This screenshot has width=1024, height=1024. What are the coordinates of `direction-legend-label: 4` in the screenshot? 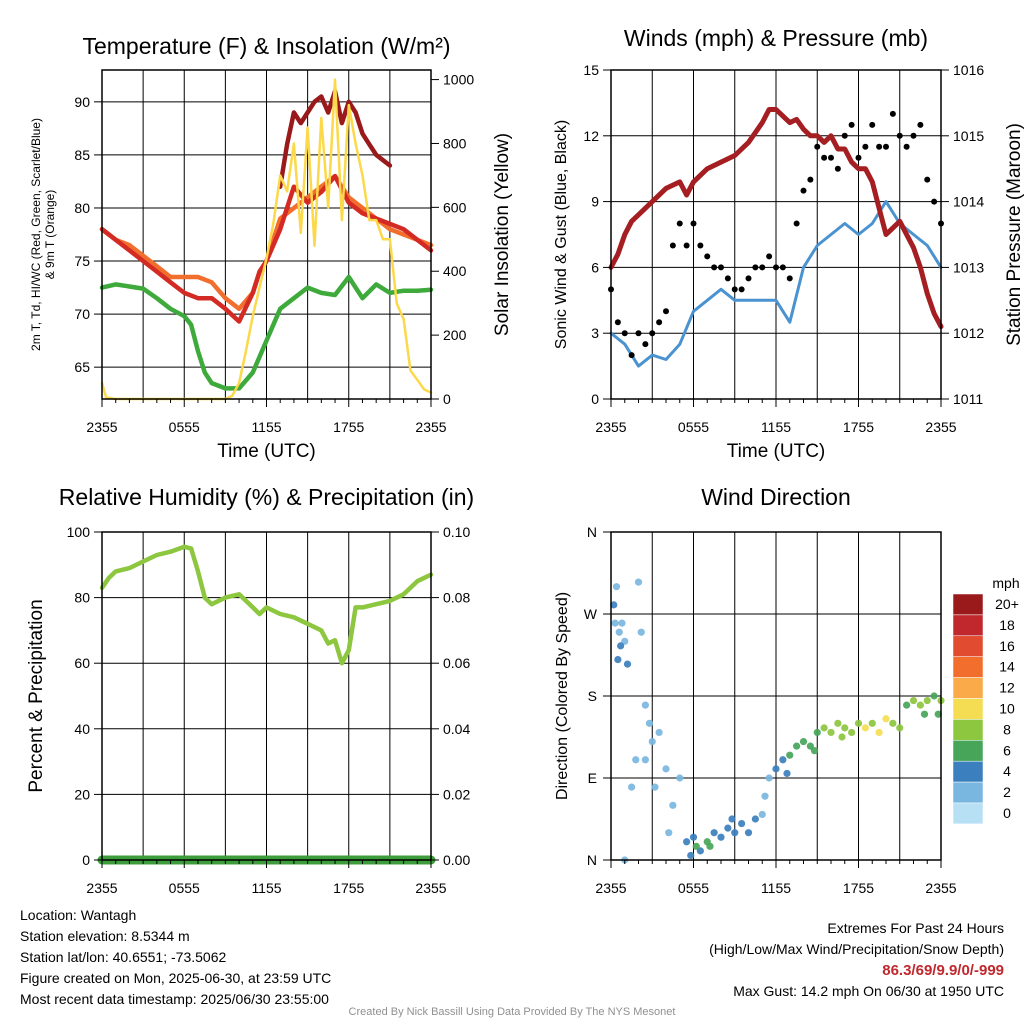 It's located at (1007, 771).